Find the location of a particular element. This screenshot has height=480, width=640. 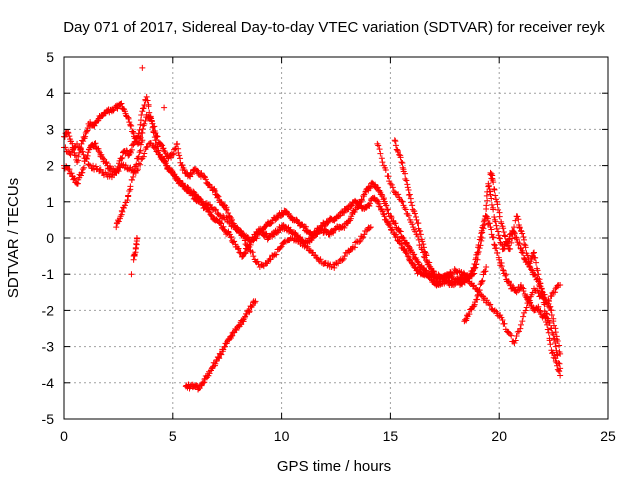

y-tick-label: -2 is located at coordinates (48, 310).